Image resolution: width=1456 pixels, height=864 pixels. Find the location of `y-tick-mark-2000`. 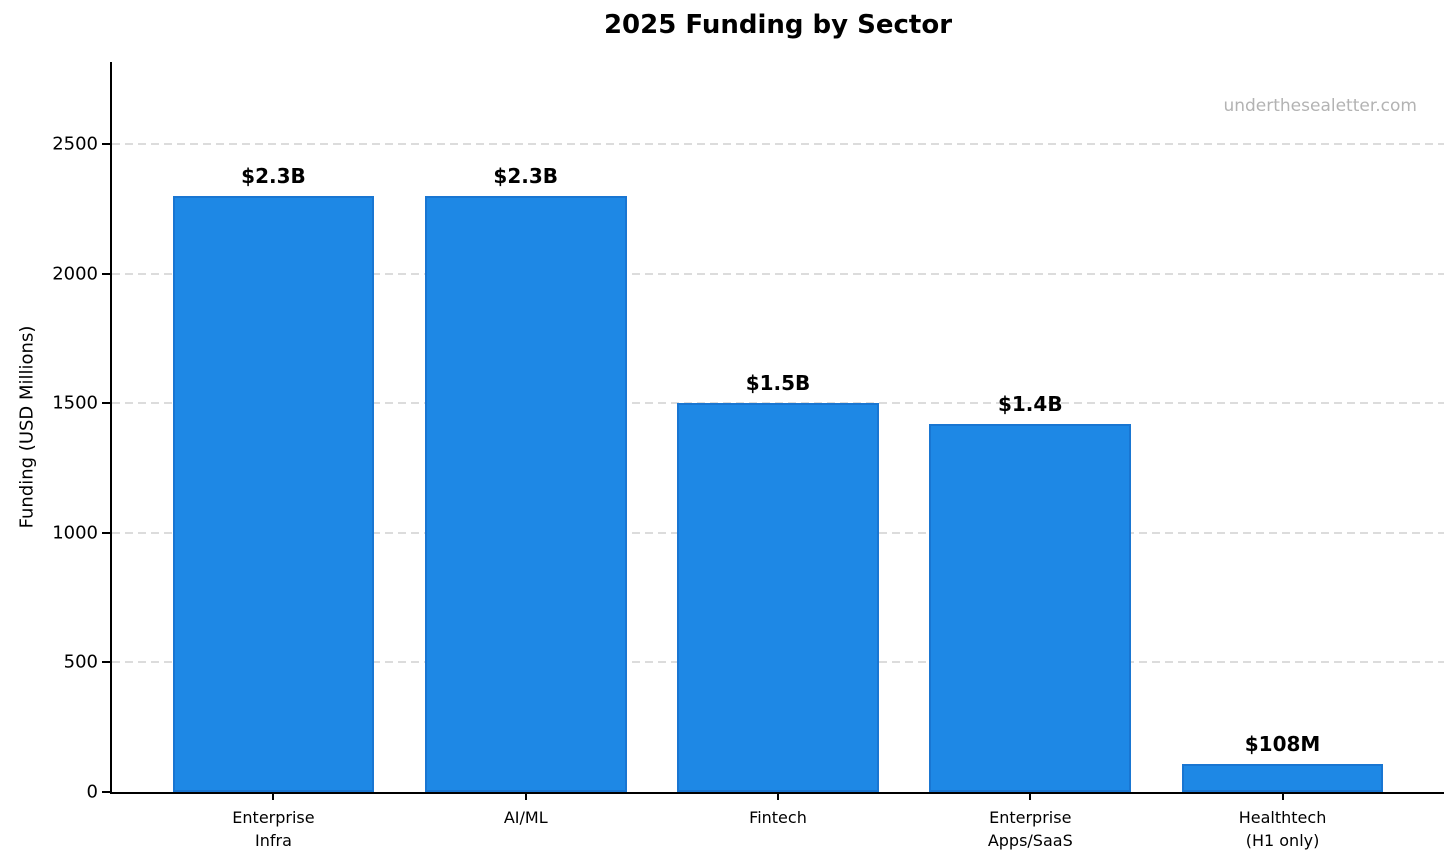

y-tick-mark-2000 is located at coordinates (106, 273).